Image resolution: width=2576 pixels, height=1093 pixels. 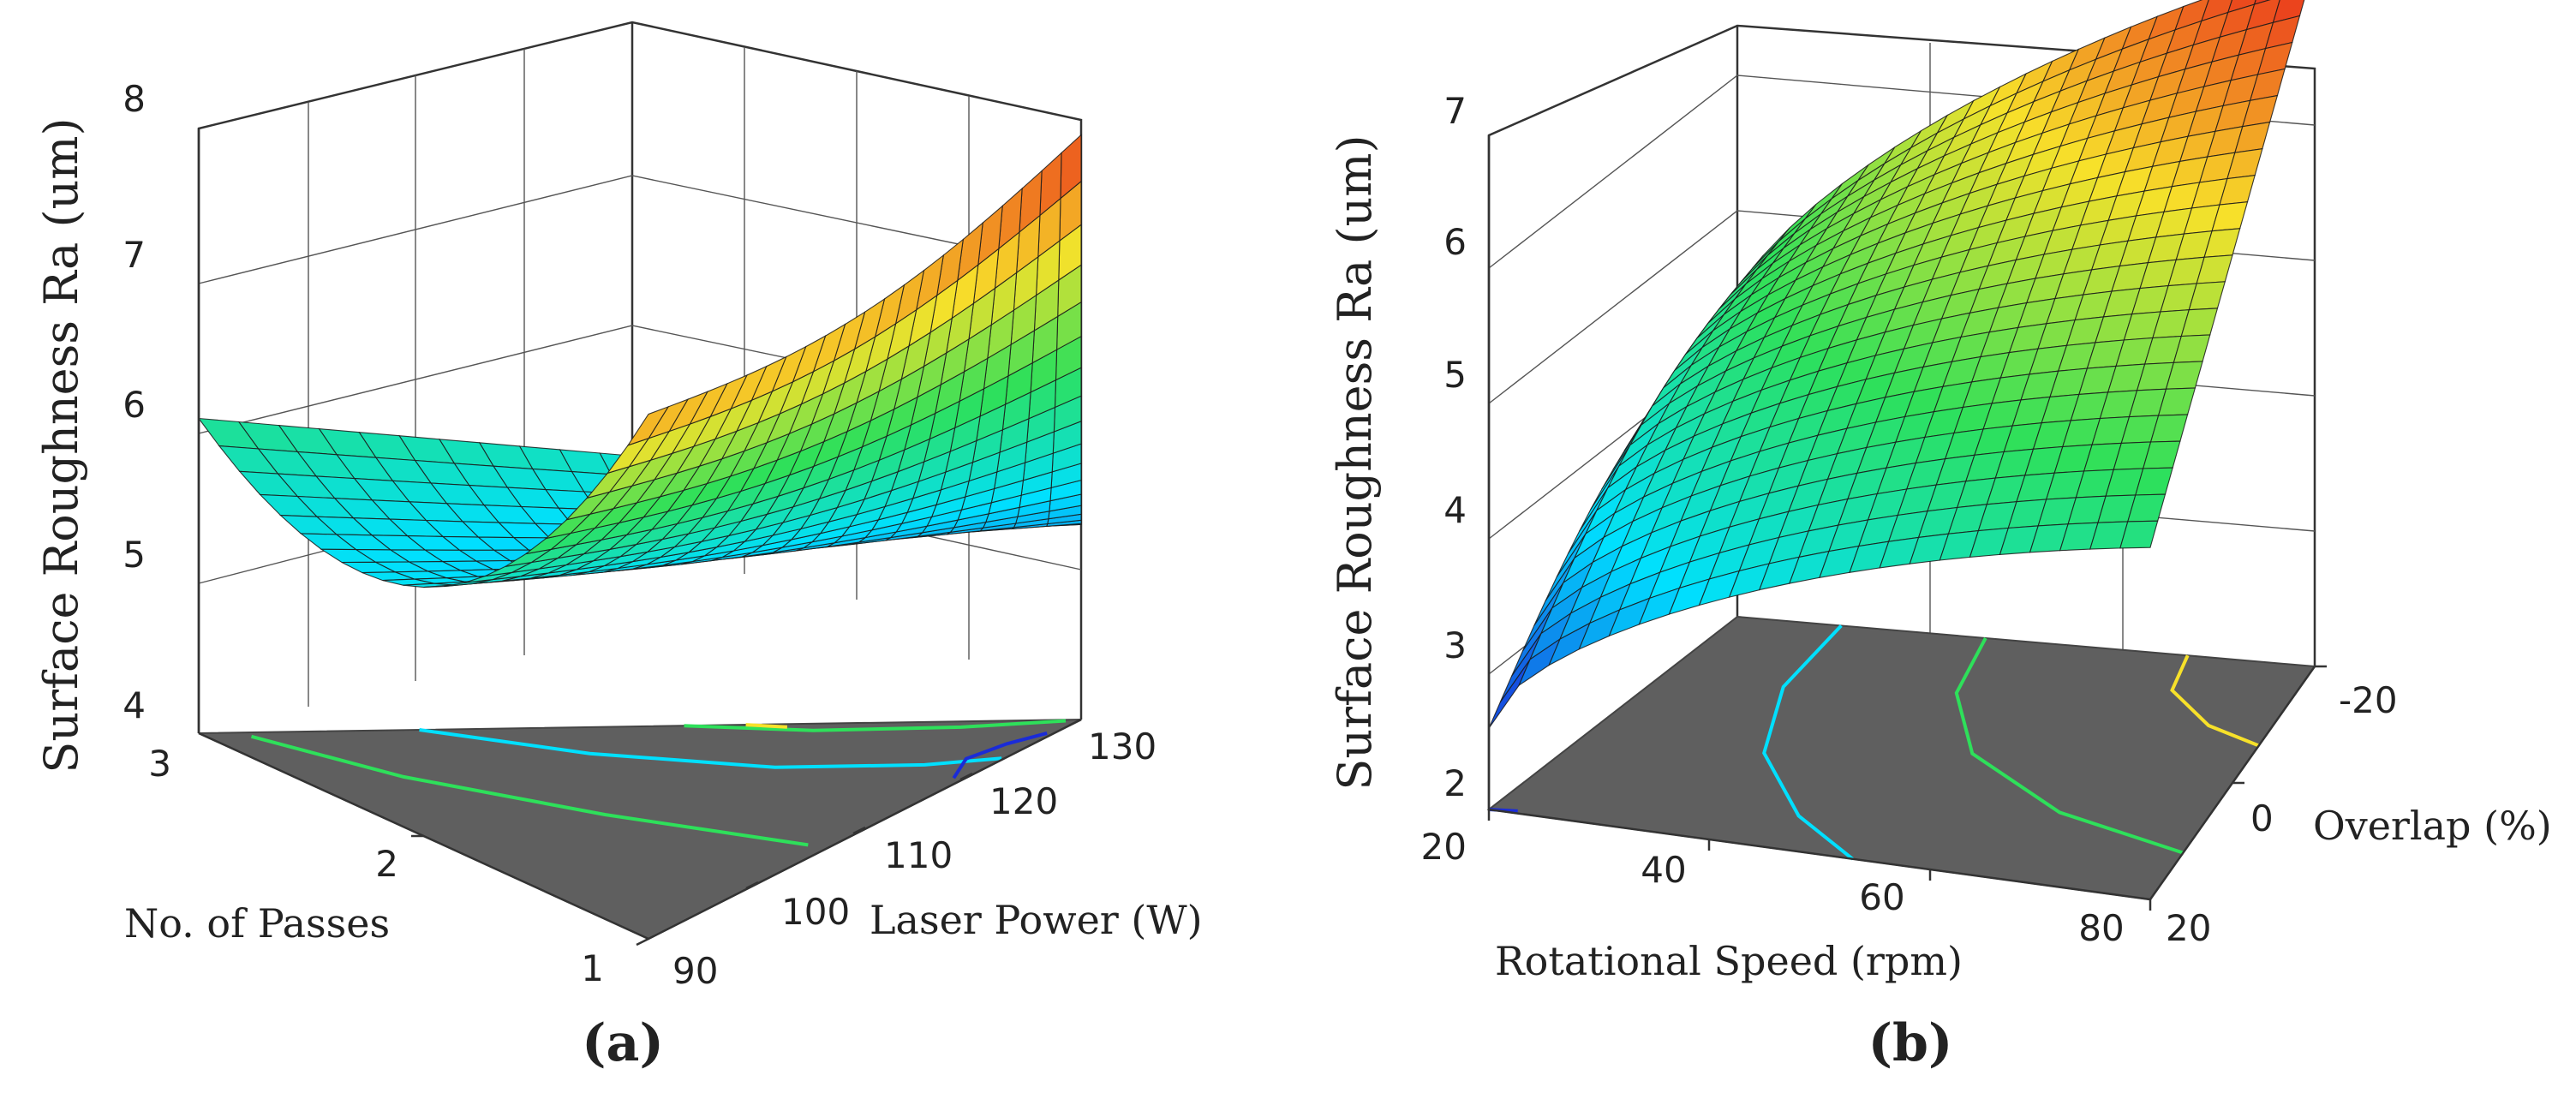 I want to click on b-z-tick-5: 7, so click(x=1455, y=111).